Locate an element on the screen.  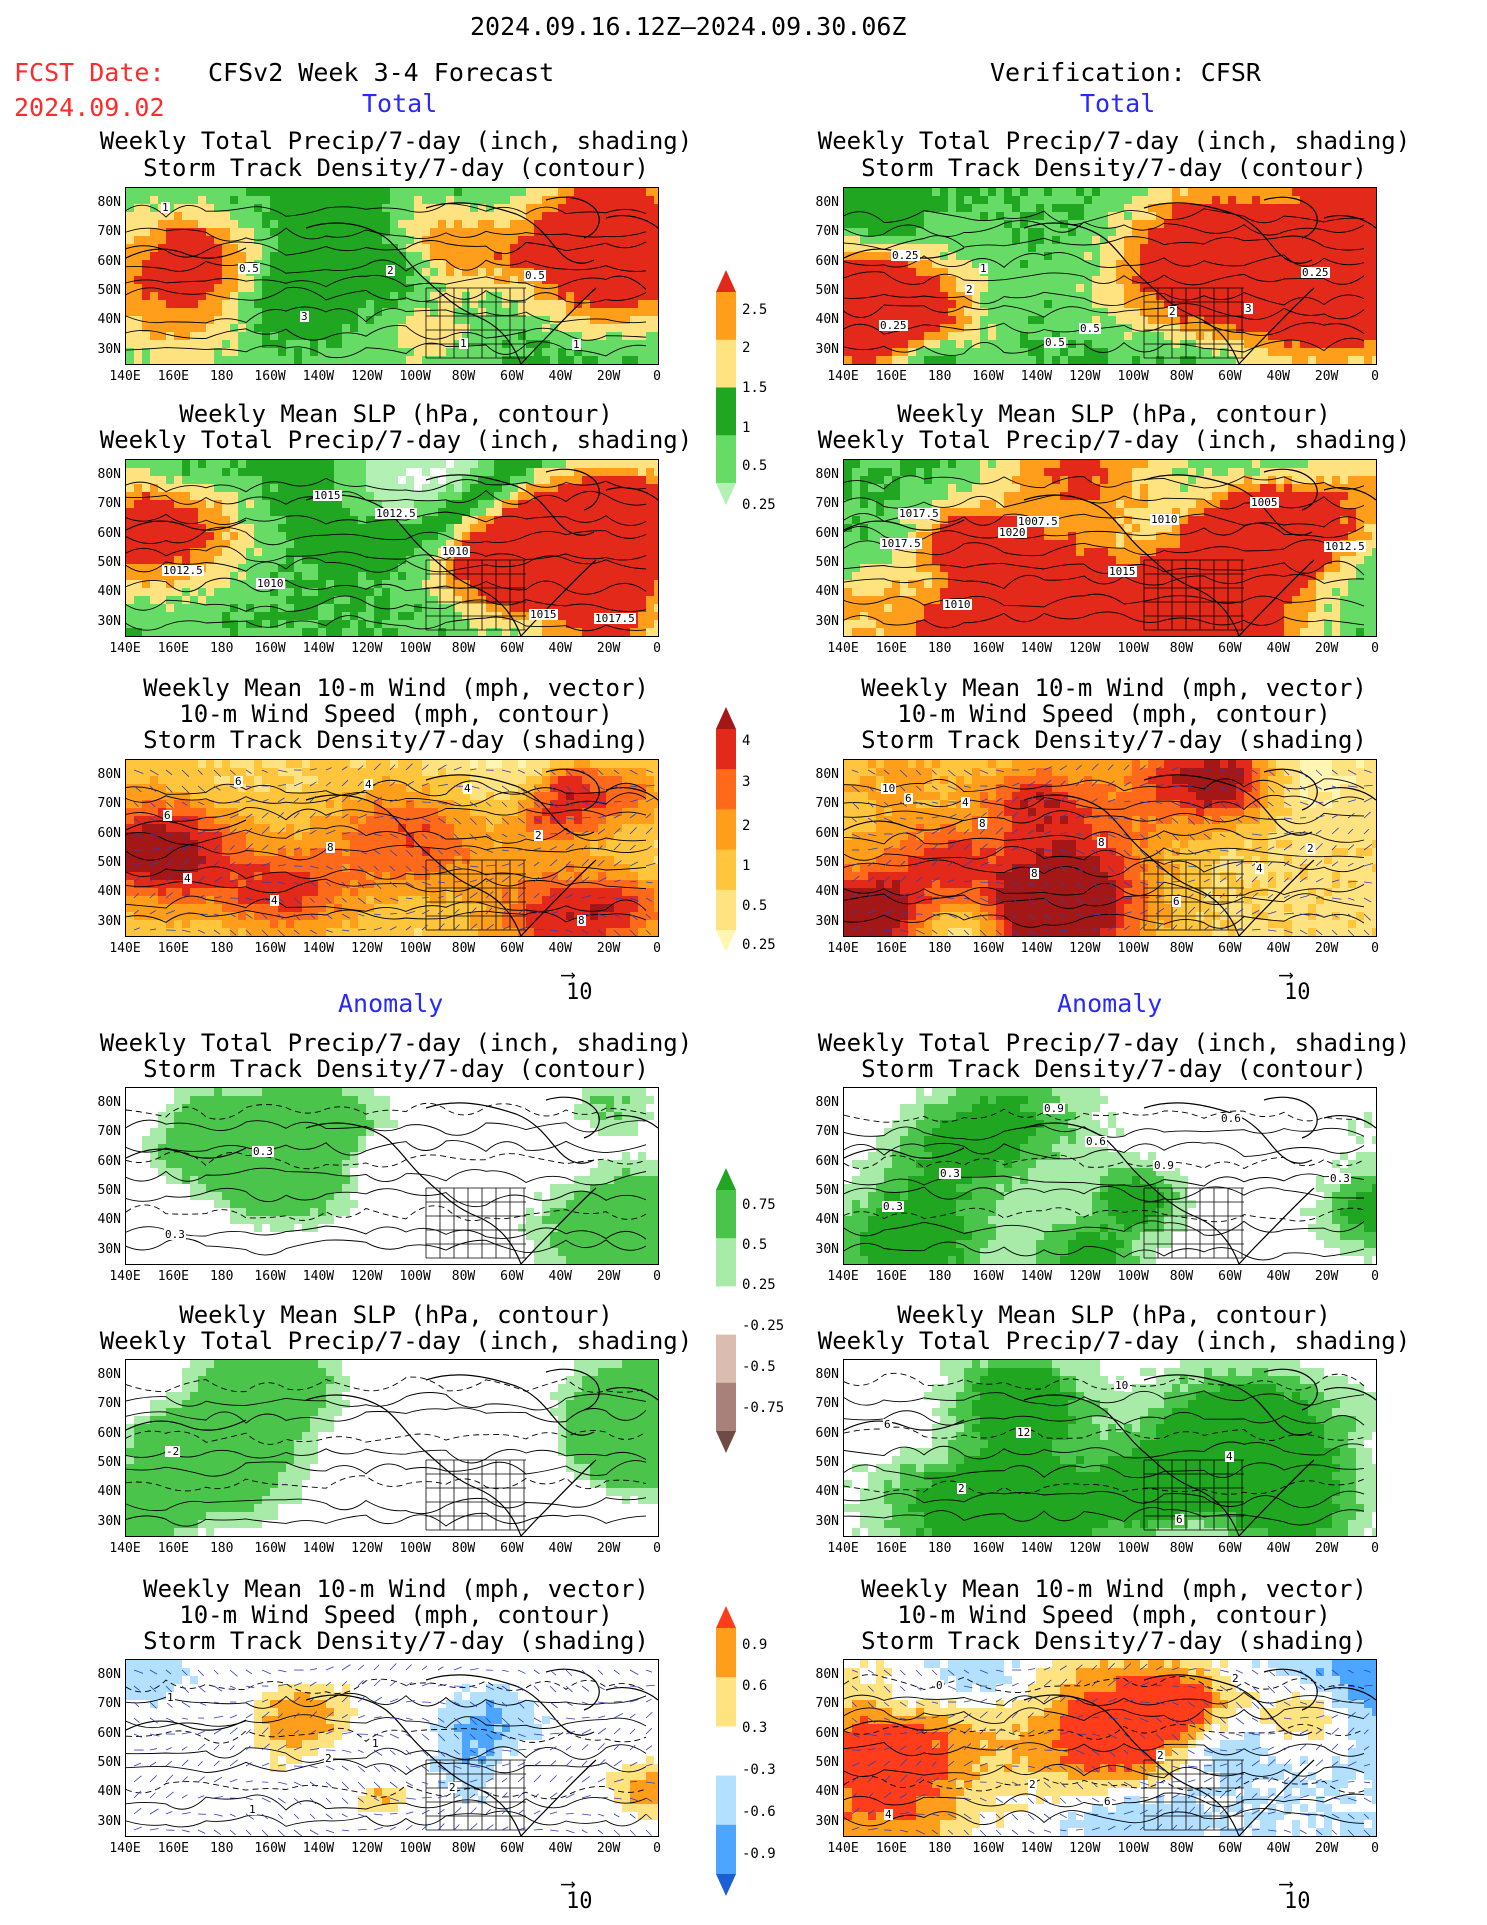
map-panel-forecast-slp-anomaly: -2 is located at coordinates (392, 1448).